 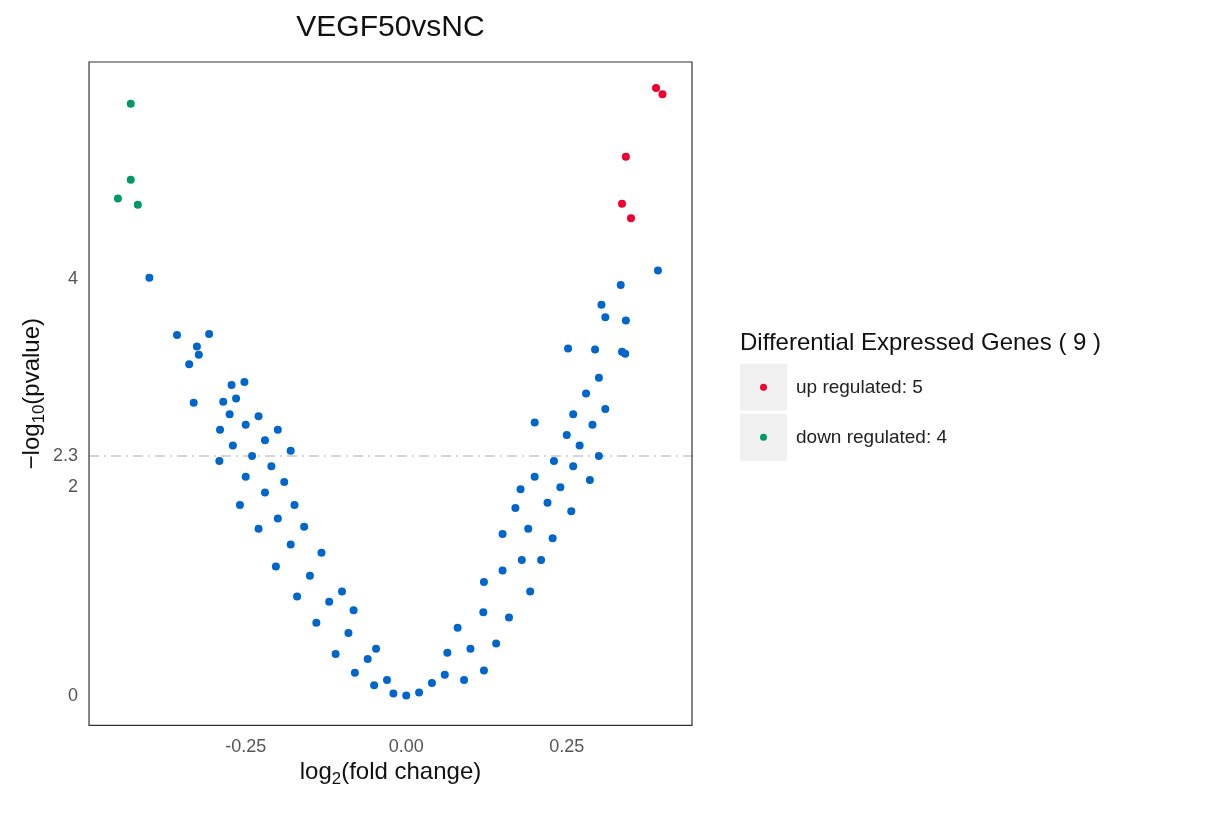 I want to click on y-tick-label: 4, so click(x=73, y=277).